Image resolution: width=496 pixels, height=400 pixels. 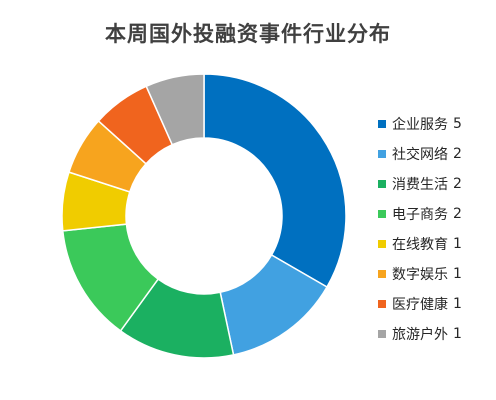 I want to click on legend-item: 电子商务 2, so click(x=420, y=214).